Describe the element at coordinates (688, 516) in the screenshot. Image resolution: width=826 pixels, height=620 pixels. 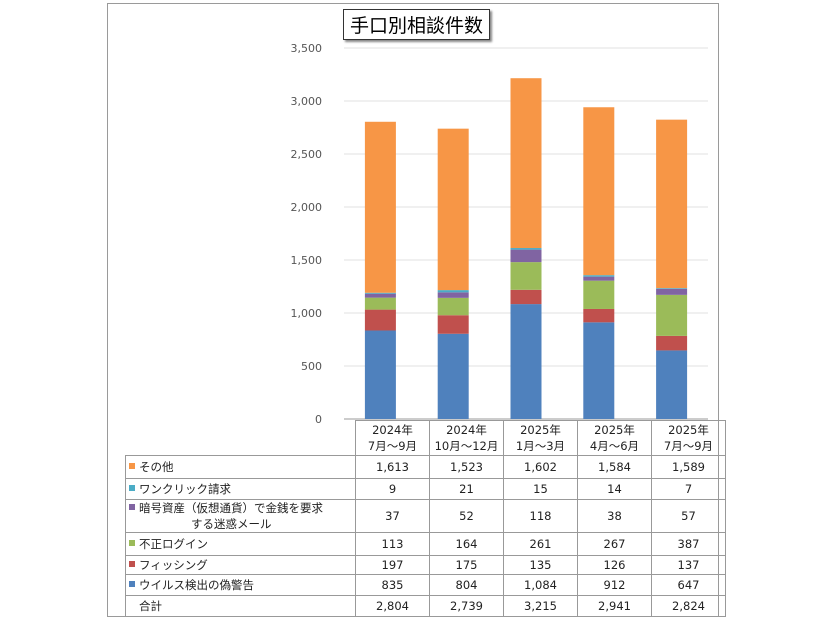
I see `data-label: 57` at that location.